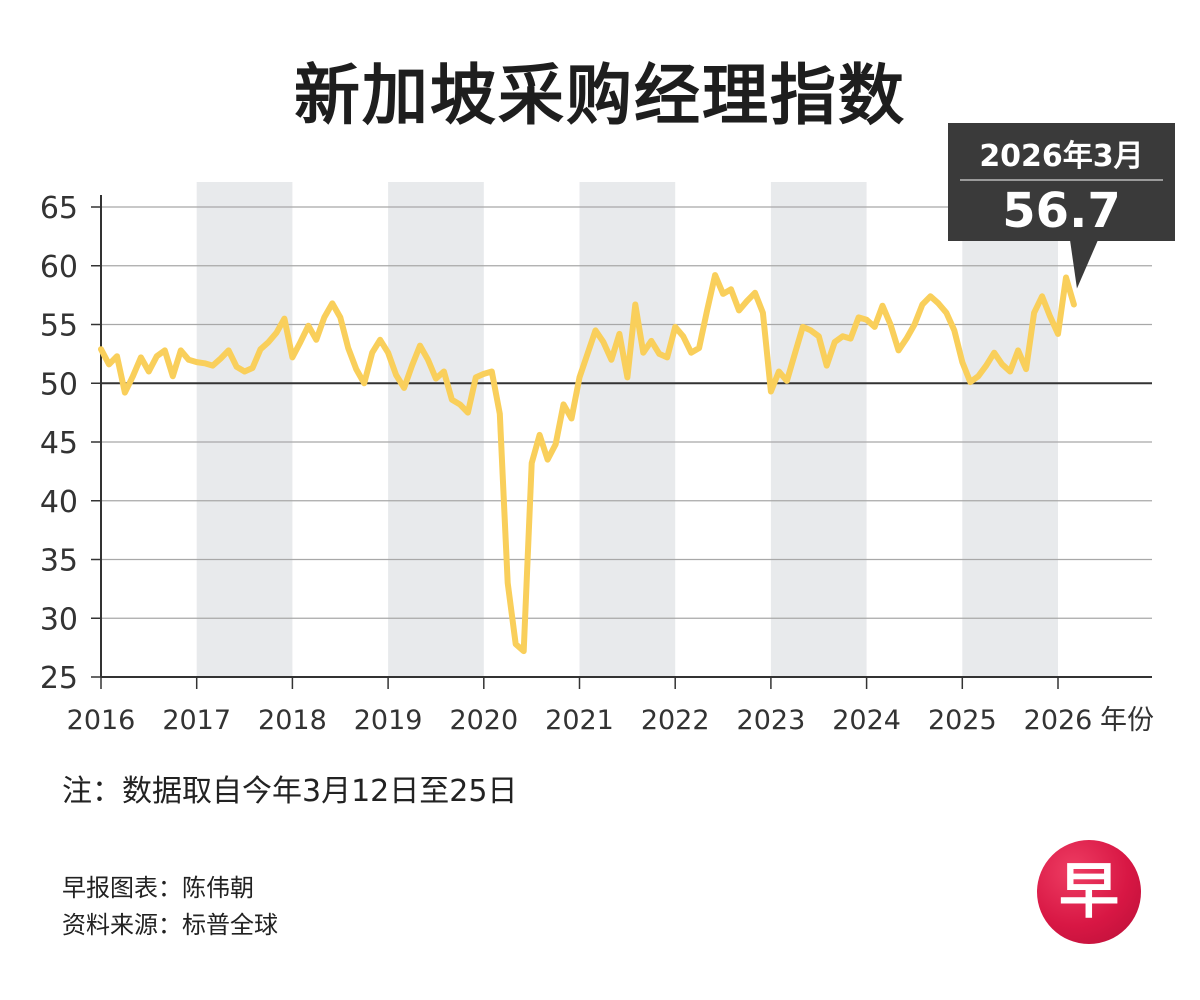 The height and width of the screenshot is (1000, 1200). Describe the element at coordinates (59, 678) in the screenshot. I see `y-tick-label: 25` at that location.